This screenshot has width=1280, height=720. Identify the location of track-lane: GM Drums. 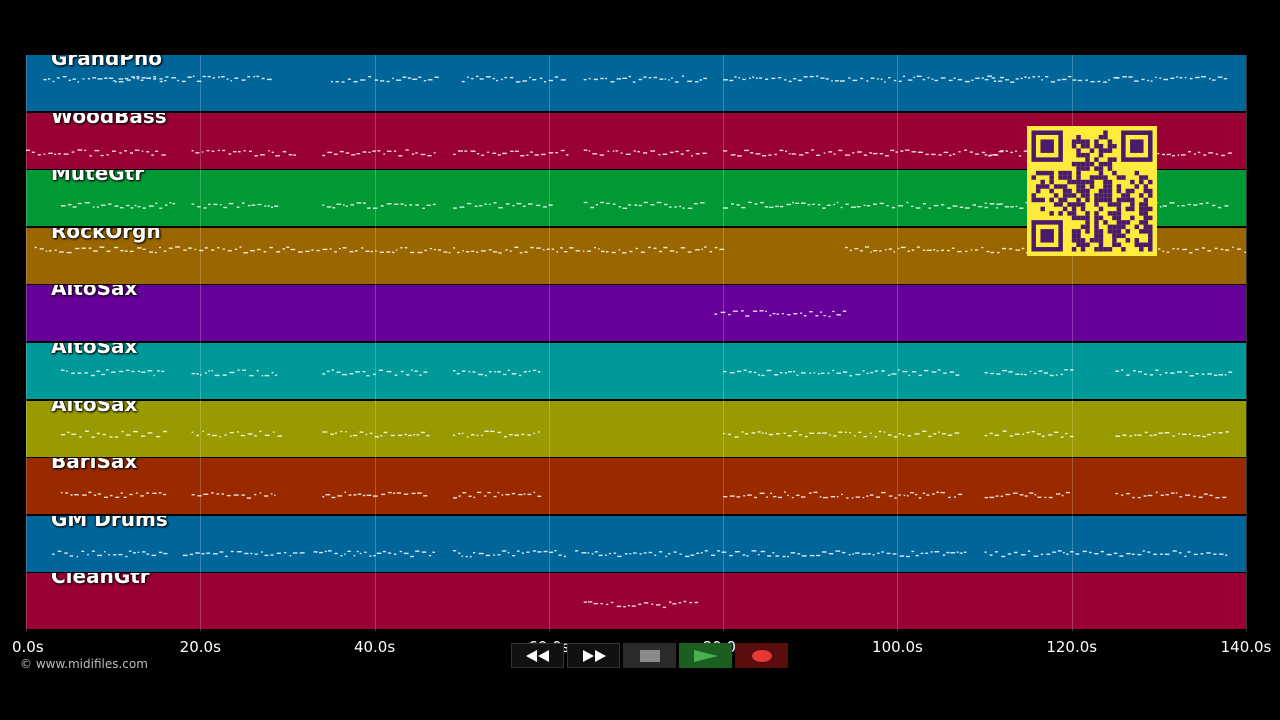
(636, 543).